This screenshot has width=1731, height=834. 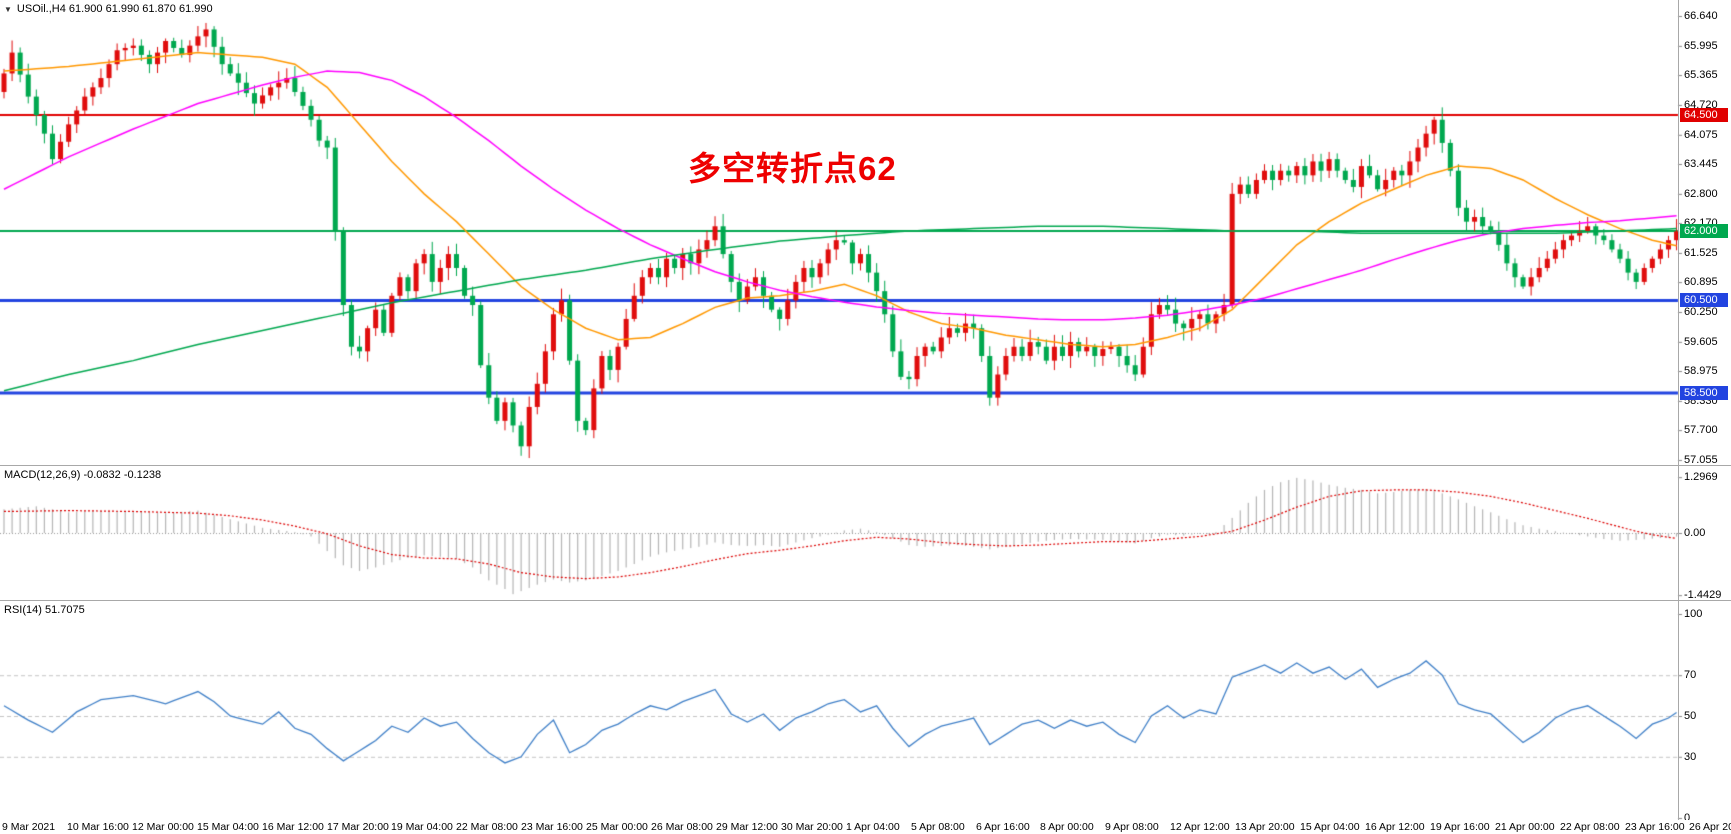 I want to click on time-label: 1 Apr 04:00, so click(x=873, y=827).